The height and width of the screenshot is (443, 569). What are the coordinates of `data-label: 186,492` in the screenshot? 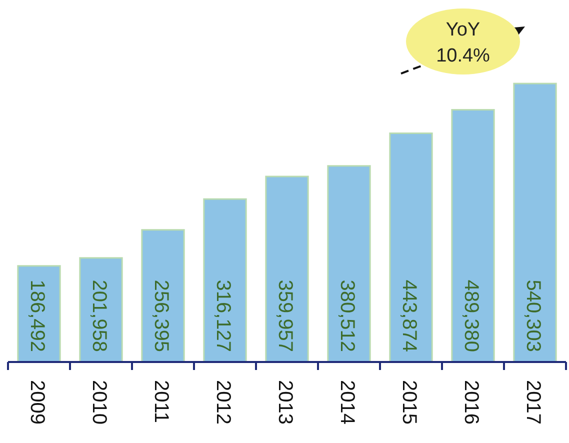 It's located at (37, 316).